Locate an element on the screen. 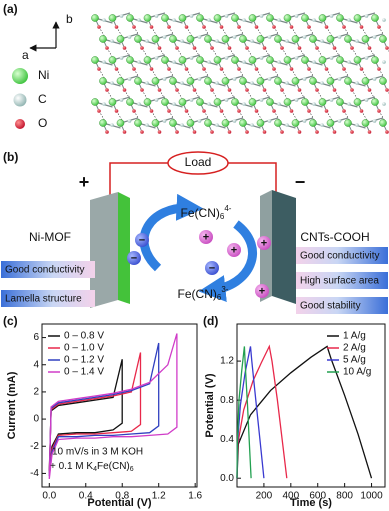 This screenshot has height=511, width=389. electrode-label: CNTs-COOH is located at coordinates (334, 237).